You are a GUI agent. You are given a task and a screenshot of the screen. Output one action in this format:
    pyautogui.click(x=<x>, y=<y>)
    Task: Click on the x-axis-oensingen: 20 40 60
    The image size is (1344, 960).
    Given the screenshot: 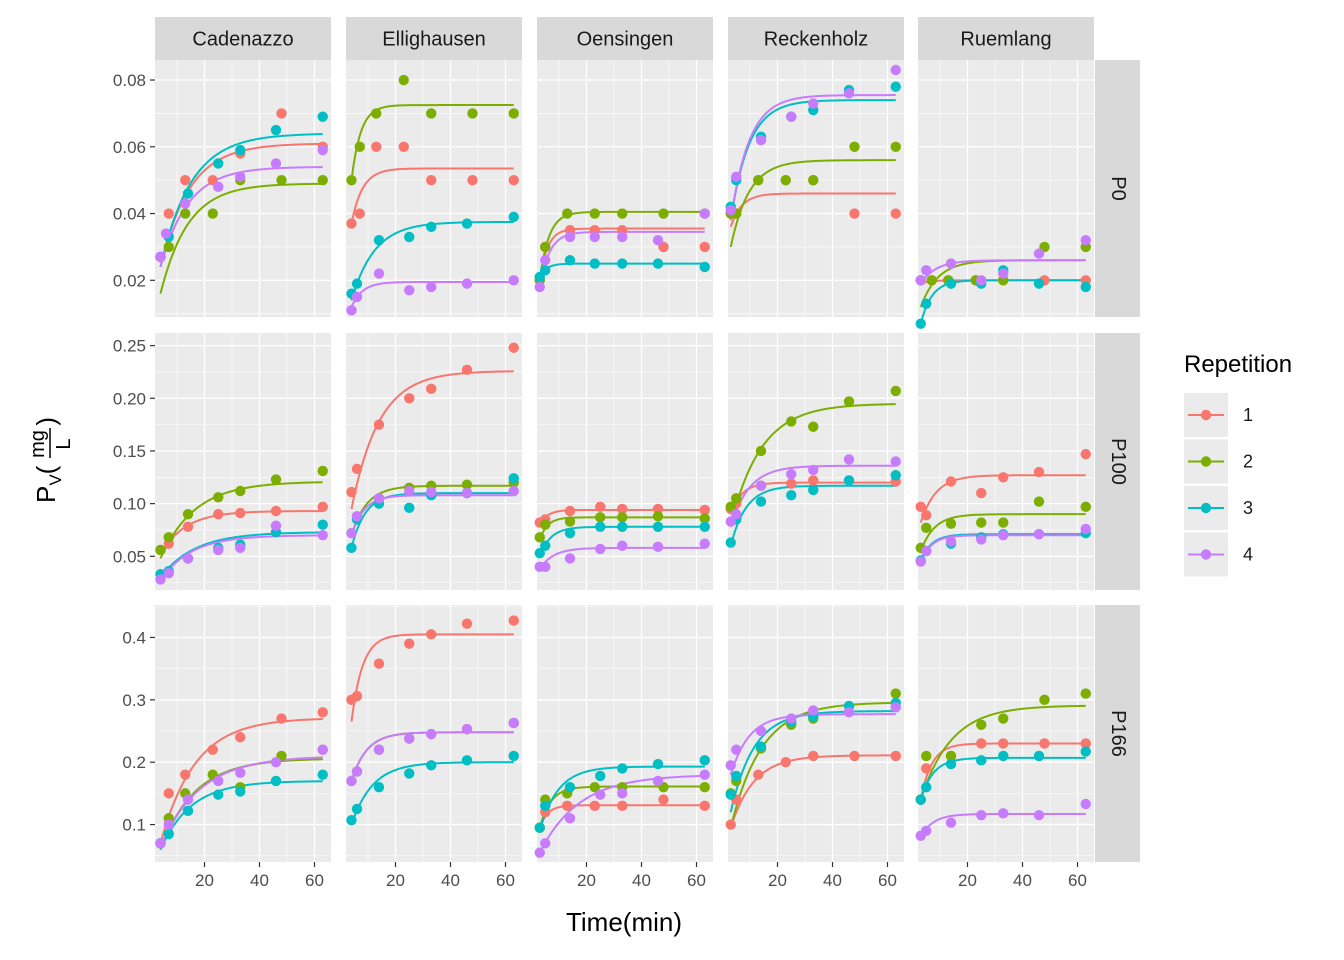 What is the action you would take?
    pyautogui.click(x=641, y=876)
    